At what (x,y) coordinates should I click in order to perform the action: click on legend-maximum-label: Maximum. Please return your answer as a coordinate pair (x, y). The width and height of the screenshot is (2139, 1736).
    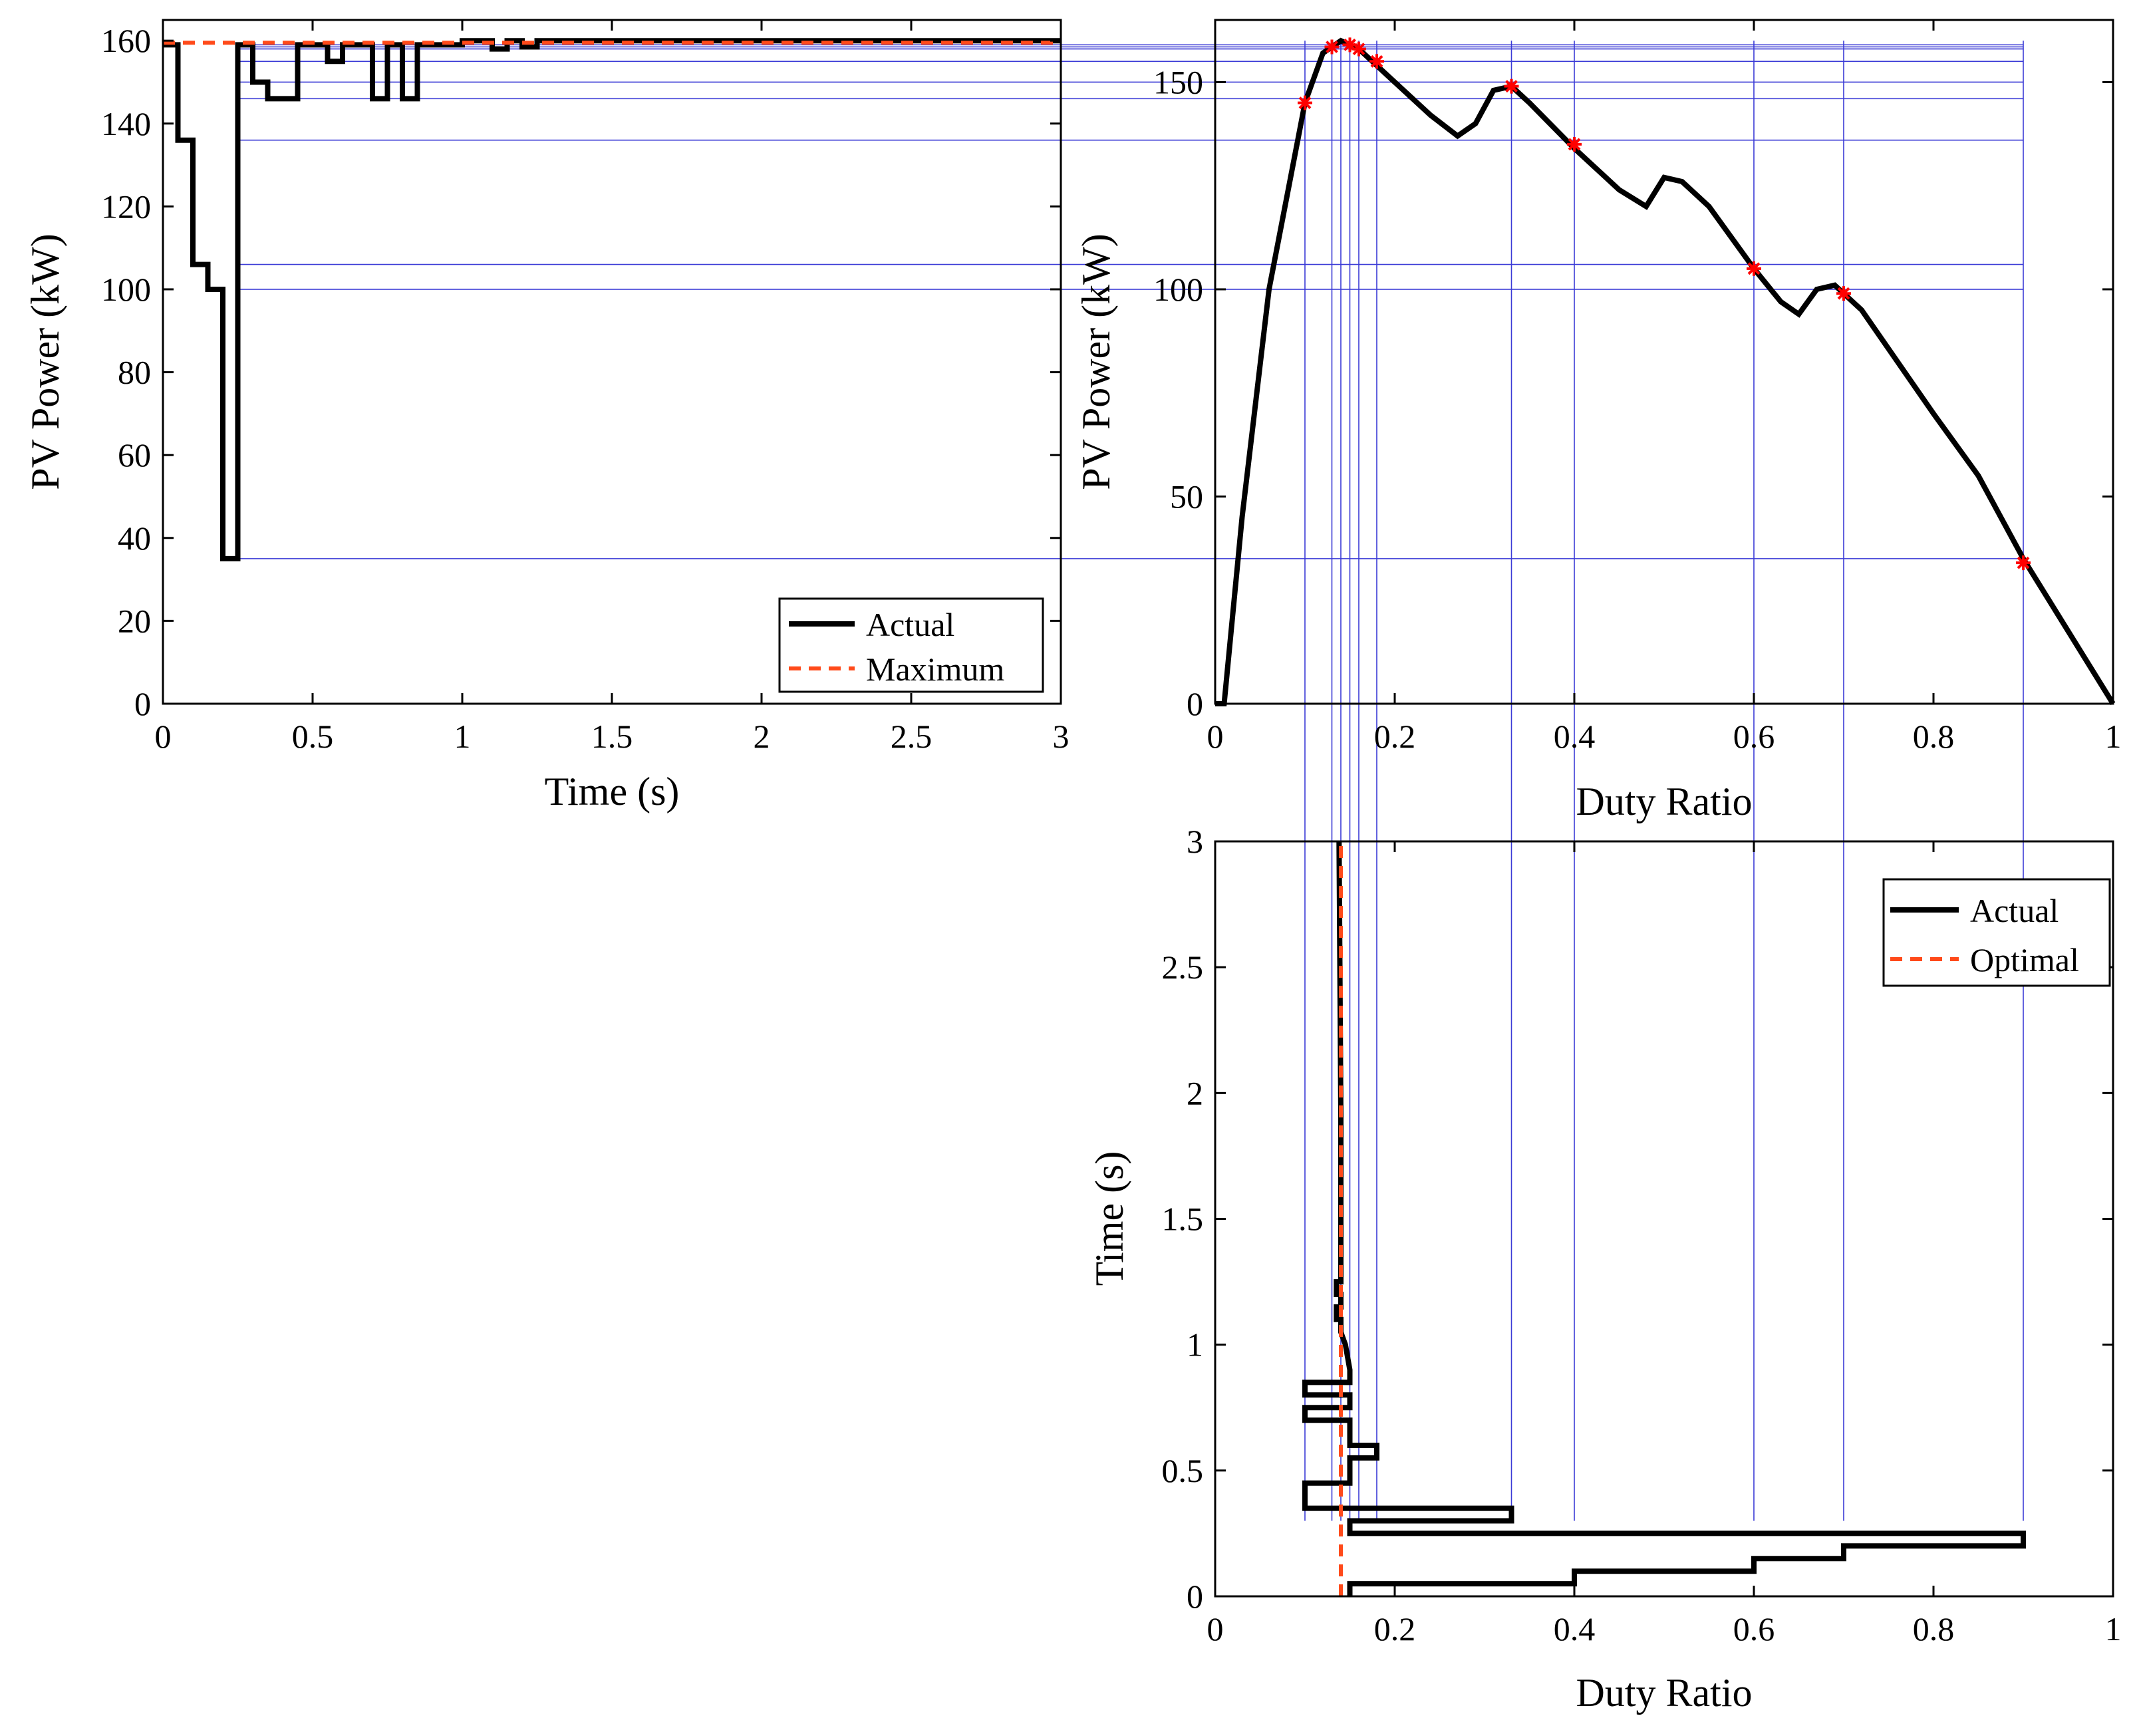
    Looking at the image, I should click on (935, 669).